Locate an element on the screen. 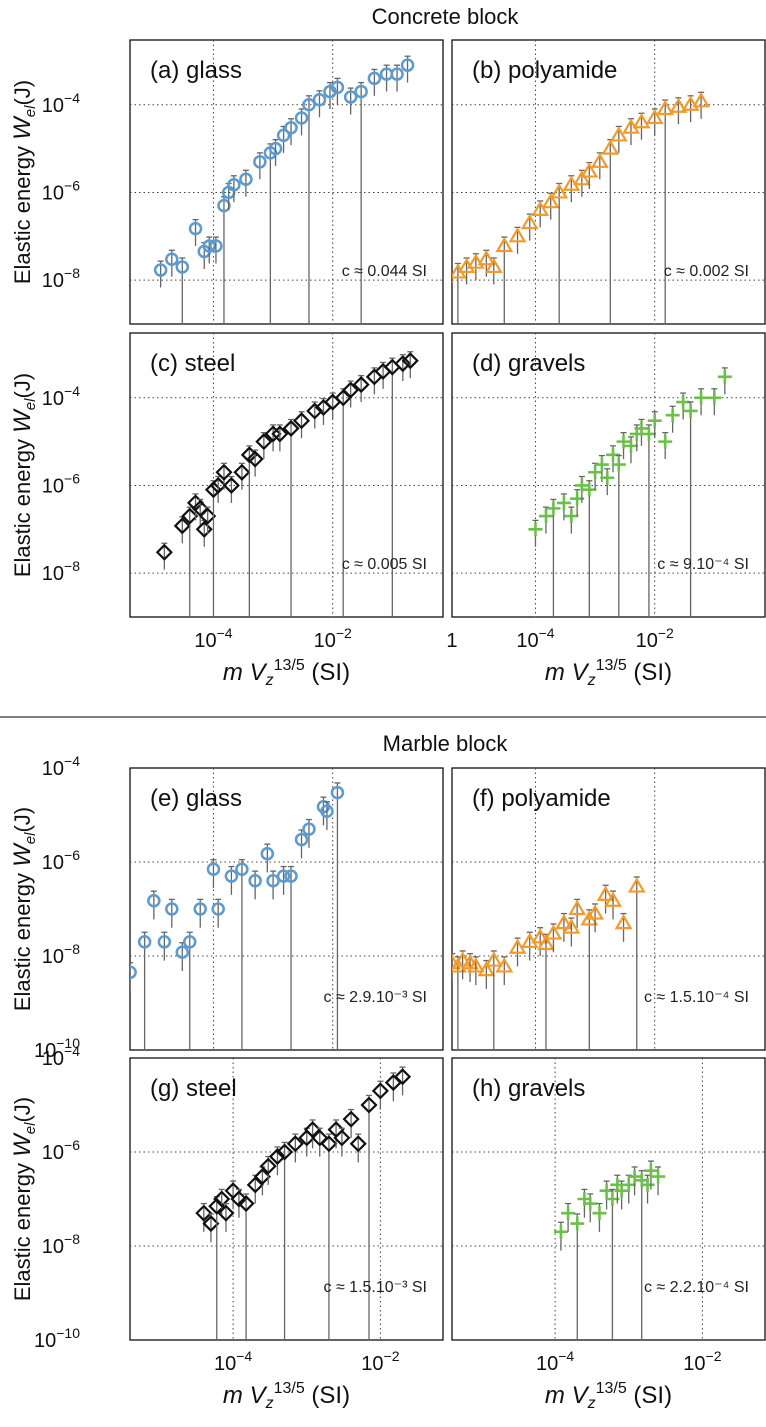 The width and height of the screenshot is (766, 1427). fit-constant-annotation: c ≈ 0.002 SI is located at coordinates (706, 271).